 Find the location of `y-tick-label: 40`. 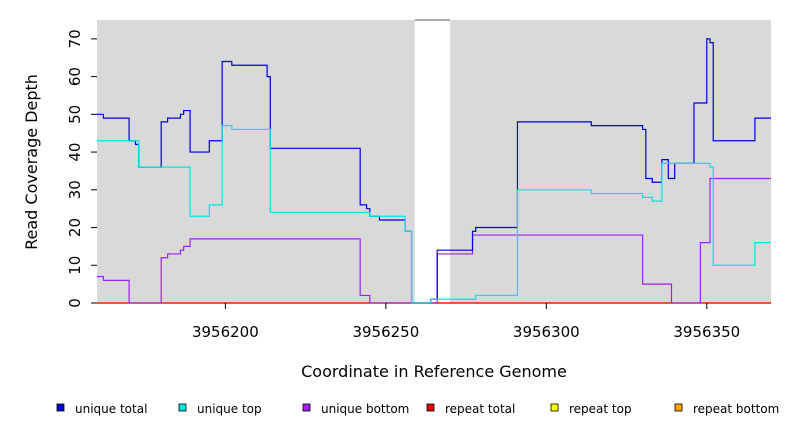

y-tick-label: 40 is located at coordinates (75, 152).